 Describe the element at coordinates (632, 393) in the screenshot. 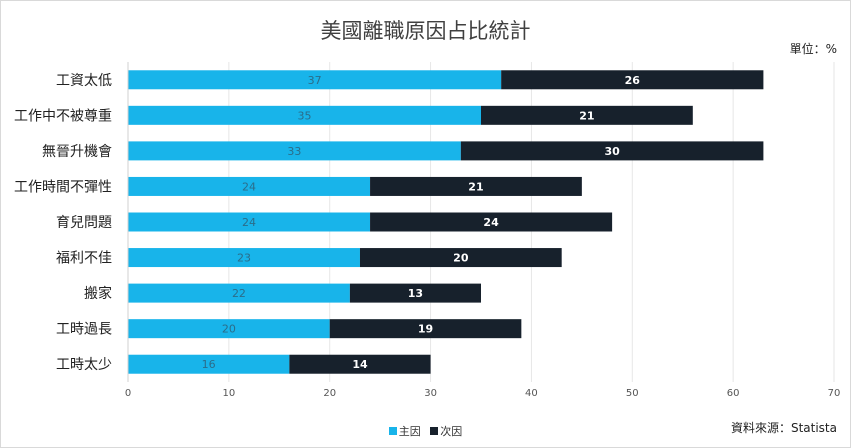

I see `x-tick-label: 50` at that location.